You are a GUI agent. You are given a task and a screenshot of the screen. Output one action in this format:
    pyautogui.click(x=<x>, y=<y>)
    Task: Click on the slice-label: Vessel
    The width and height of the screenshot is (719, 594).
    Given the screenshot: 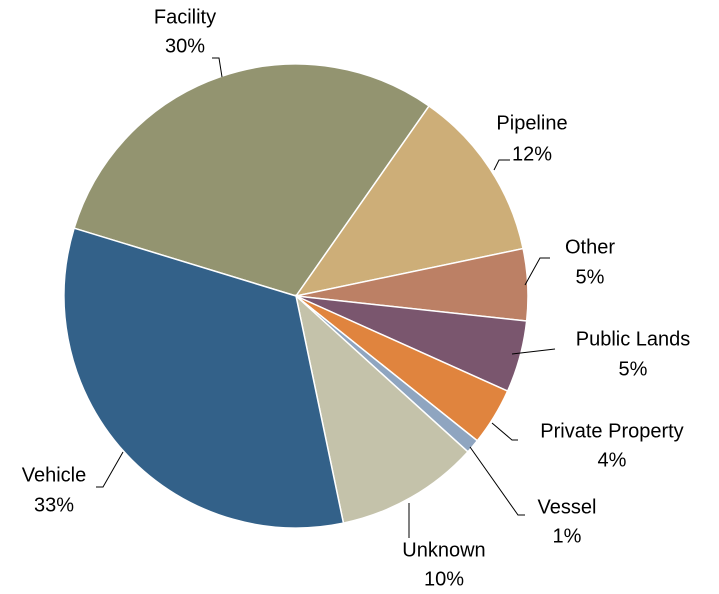 What is the action you would take?
    pyautogui.click(x=567, y=507)
    